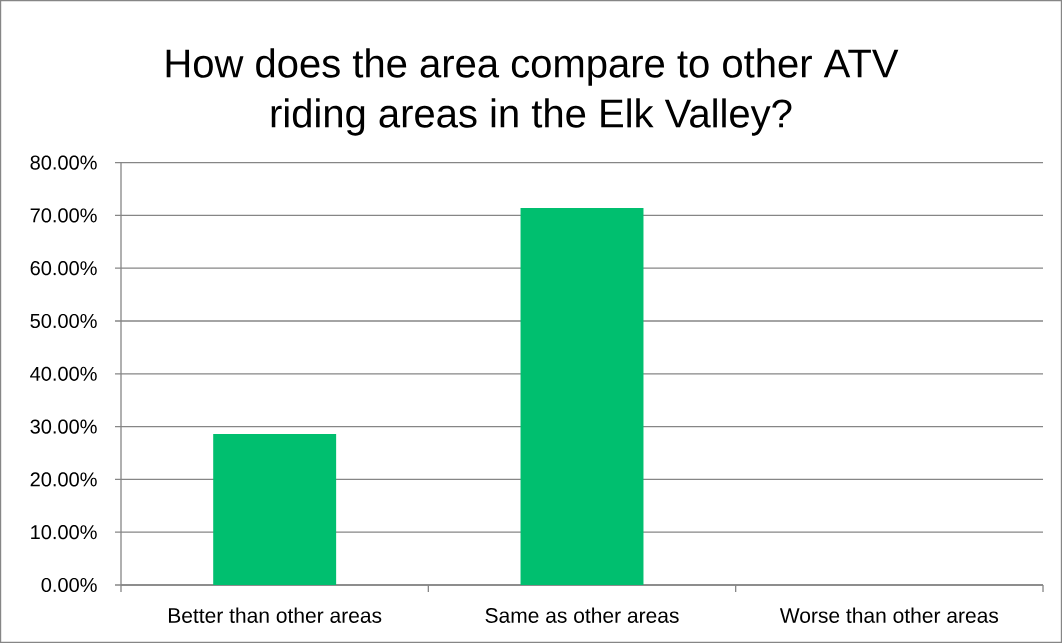  Describe the element at coordinates (63, 215) in the screenshot. I see `y-tick-label: 70.00%` at that location.